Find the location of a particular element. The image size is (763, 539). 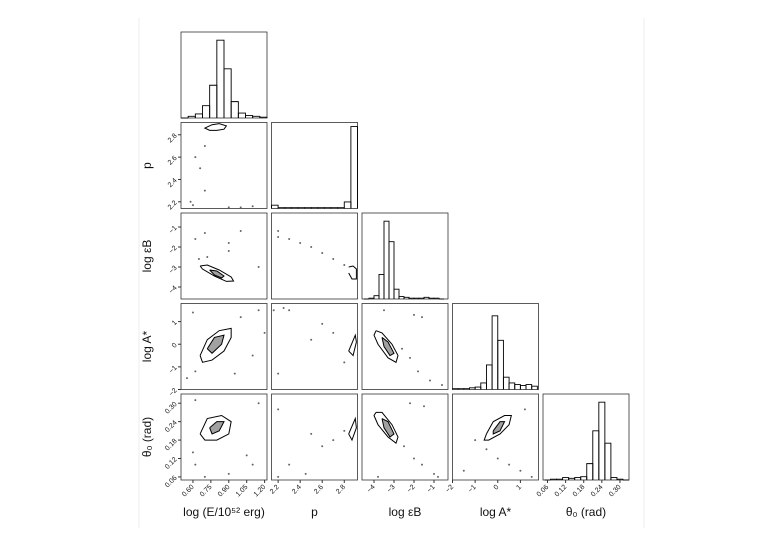

y-tick-label: −4 is located at coordinates (173, 290).